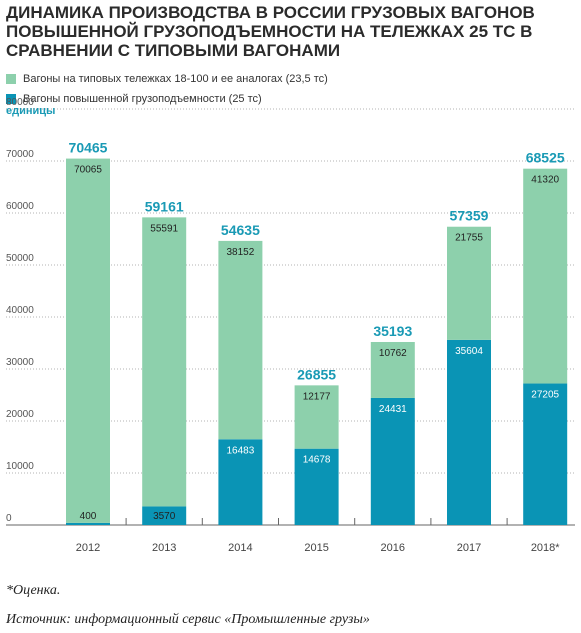 The image size is (581, 633). What do you see at coordinates (164, 548) in the screenshot?
I see `x-tick-label: 2013` at bounding box center [164, 548].